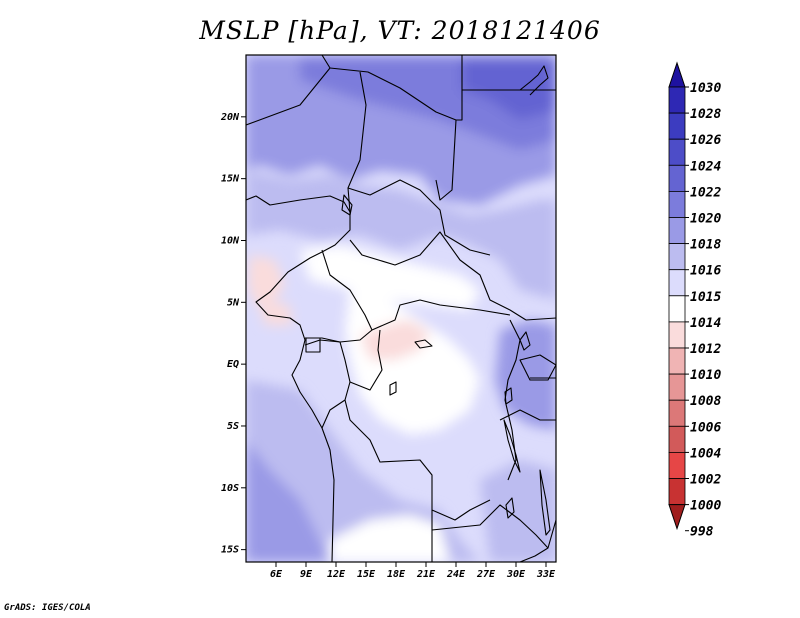 The height and width of the screenshot is (618, 800). I want to click on x-tick-label: 9E, so click(306, 574).